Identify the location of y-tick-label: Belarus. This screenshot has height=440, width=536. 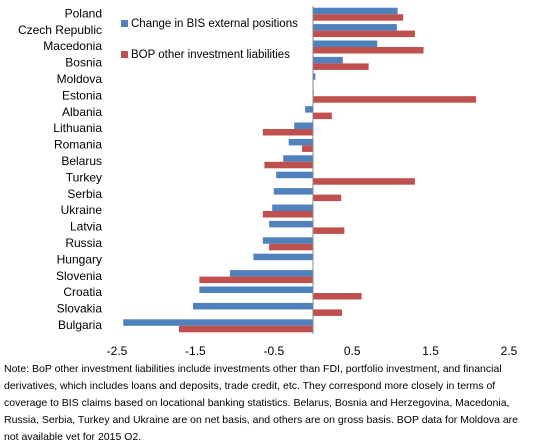
(81, 161).